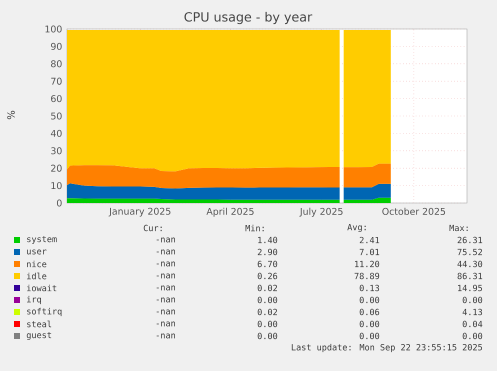 This screenshot has height=371, width=497. I want to click on y-tick-label: 90, so click(56, 46).